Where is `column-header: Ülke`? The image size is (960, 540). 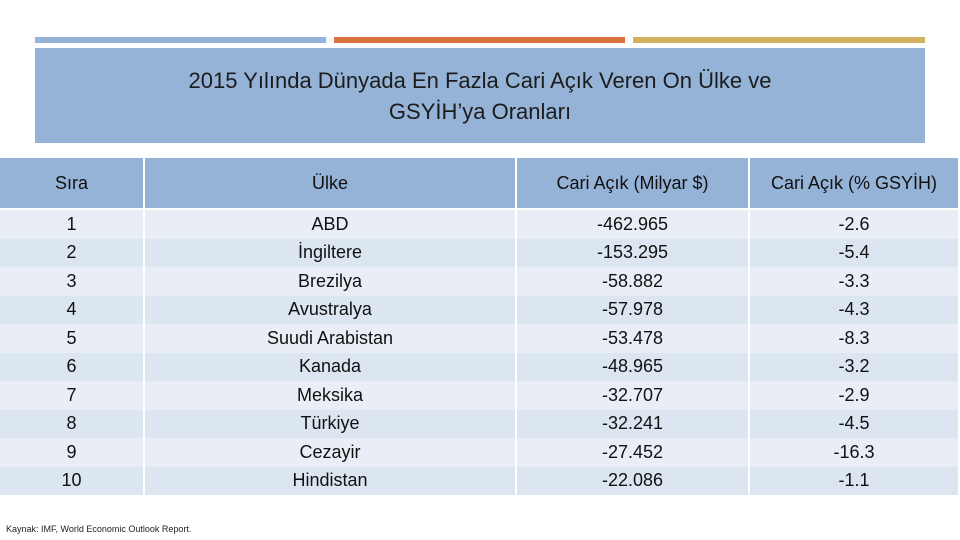
column-header: Ülke is located at coordinates (331, 184).